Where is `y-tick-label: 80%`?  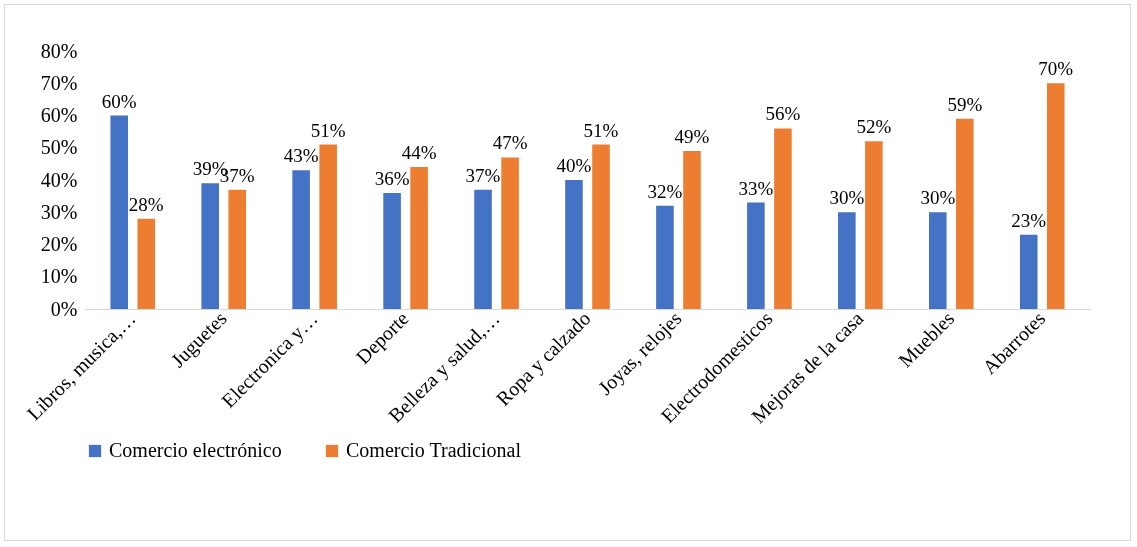 y-tick-label: 80% is located at coordinates (59, 50).